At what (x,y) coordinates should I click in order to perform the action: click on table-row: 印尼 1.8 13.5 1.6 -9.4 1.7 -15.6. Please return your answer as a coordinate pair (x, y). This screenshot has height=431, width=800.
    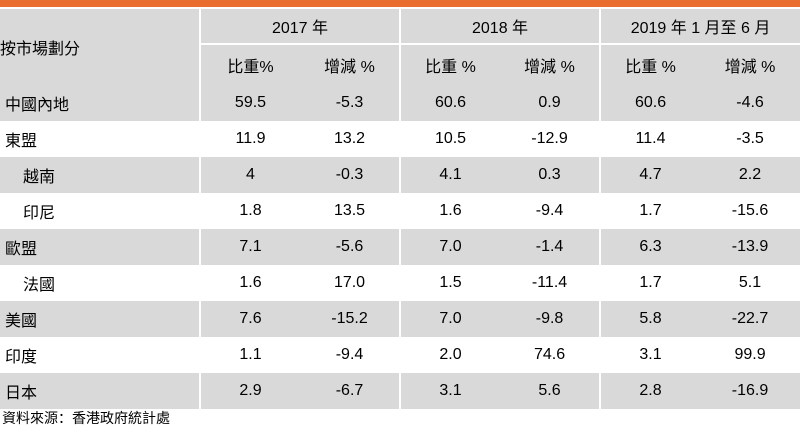
    Looking at the image, I should click on (400, 211).